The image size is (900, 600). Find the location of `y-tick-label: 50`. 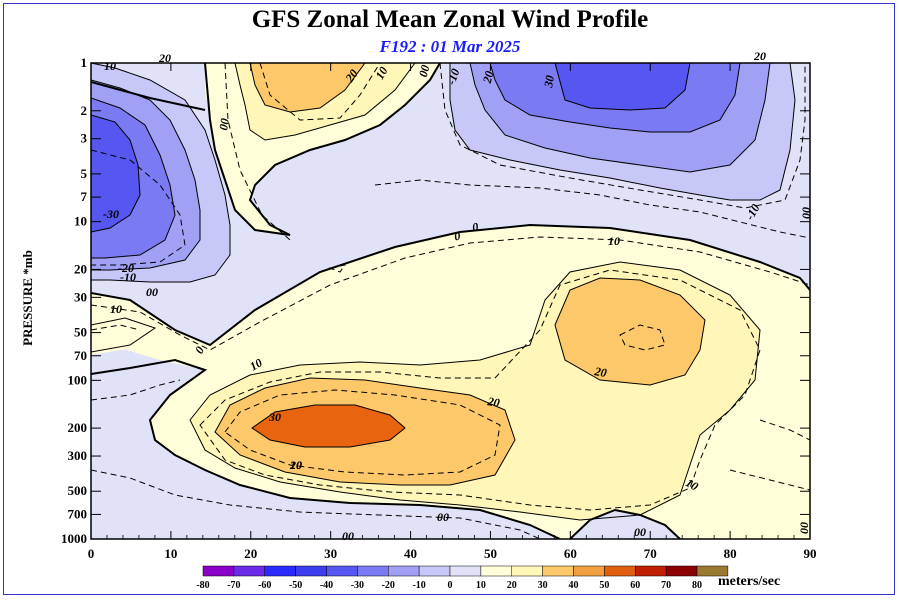

y-tick-label: 50 is located at coordinates (80, 332).